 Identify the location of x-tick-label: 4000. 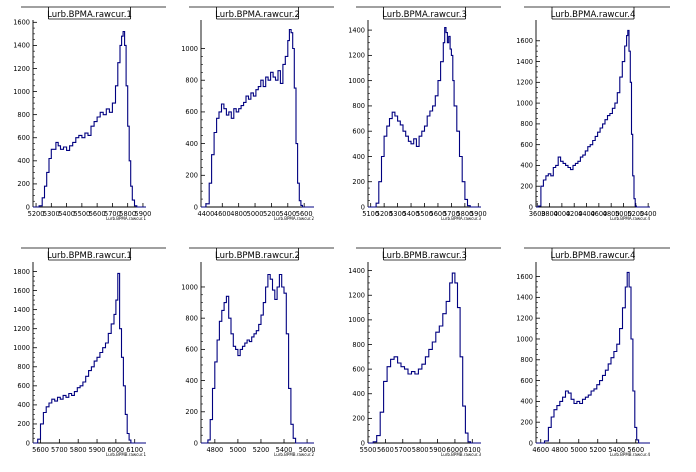
(561, 214).